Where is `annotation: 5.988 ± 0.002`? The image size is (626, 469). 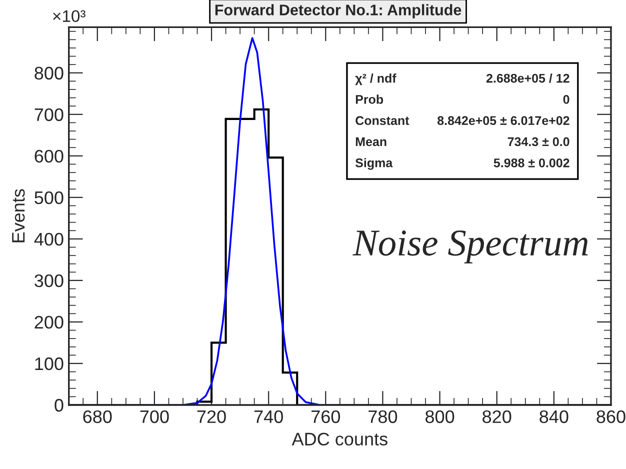
annotation: 5.988 ± 0.002 is located at coordinates (532, 163).